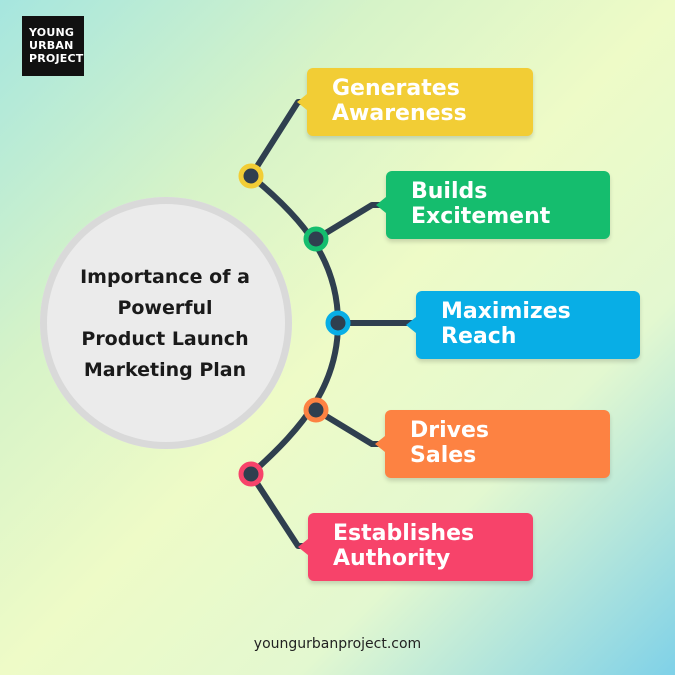 This screenshot has width=675, height=675. I want to click on footer-url: youngurbanproject.com, so click(337, 644).